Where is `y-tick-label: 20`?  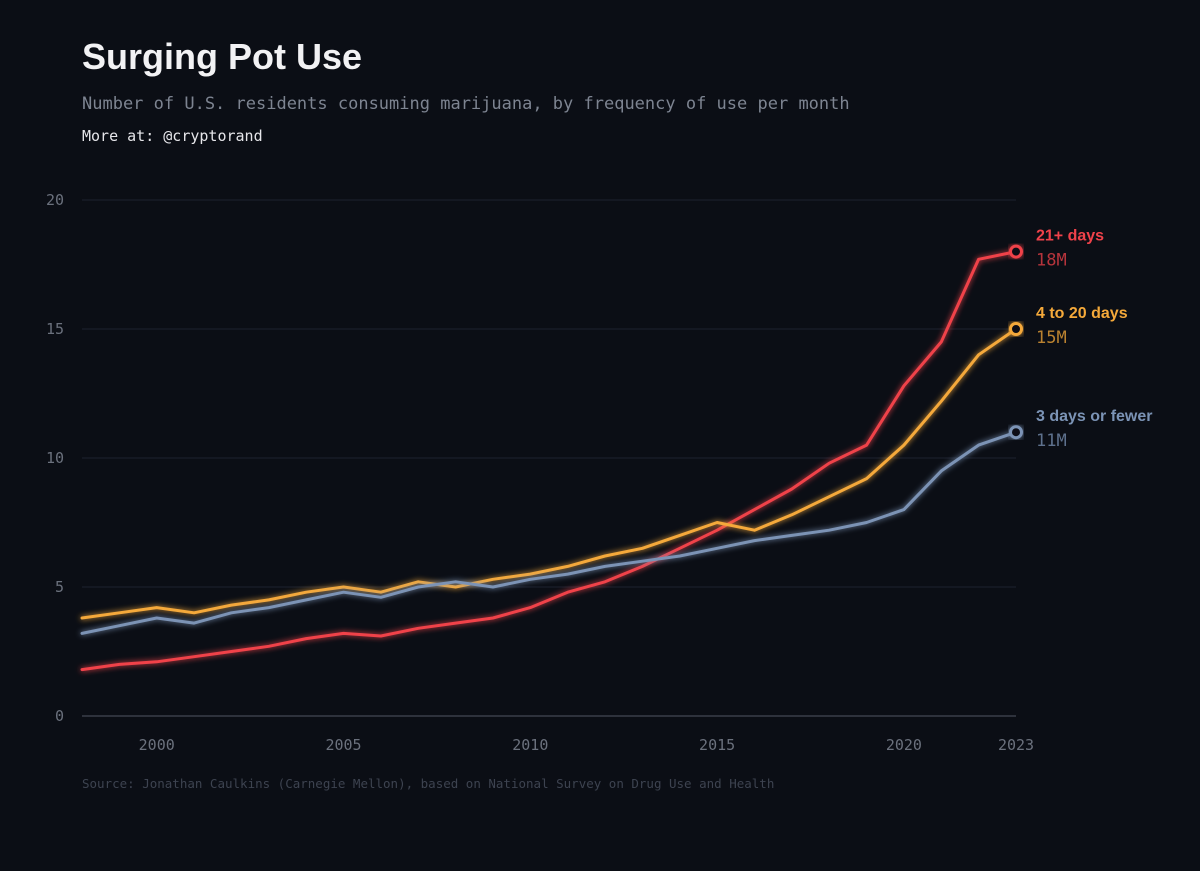
y-tick-label: 20 is located at coordinates (55, 200).